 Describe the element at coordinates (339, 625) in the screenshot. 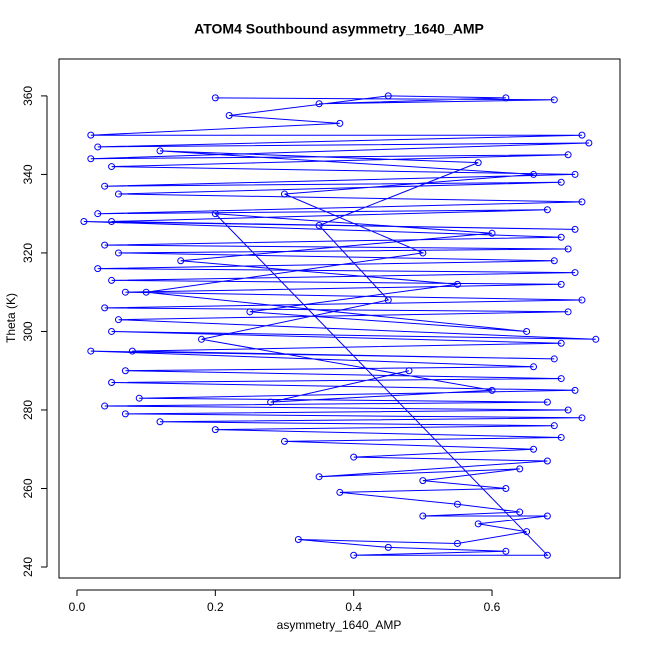

I see `x-axis-label: asymmetry_1640_AMP` at that location.